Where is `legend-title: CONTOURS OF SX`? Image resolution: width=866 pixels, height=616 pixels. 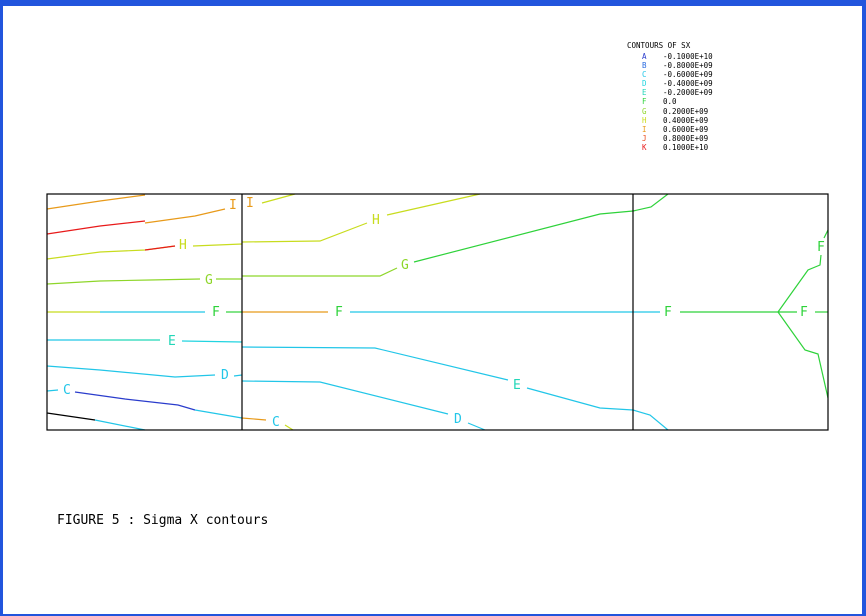
legend-title: CONTOURS OF SX is located at coordinates (659, 45).